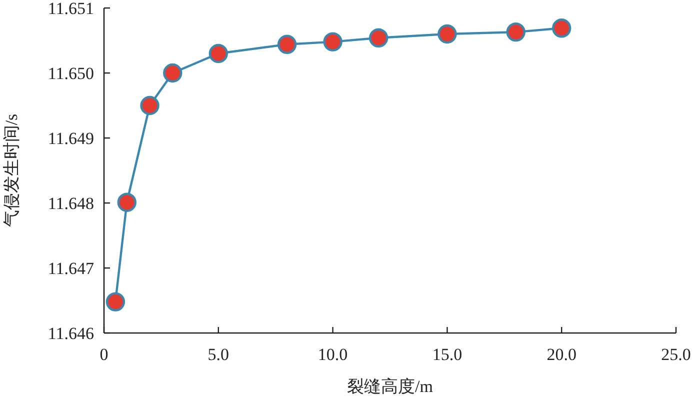 The width and height of the screenshot is (700, 402). What do you see at coordinates (71, 9) in the screenshot?
I see `y-tick-label: 11.651` at bounding box center [71, 9].